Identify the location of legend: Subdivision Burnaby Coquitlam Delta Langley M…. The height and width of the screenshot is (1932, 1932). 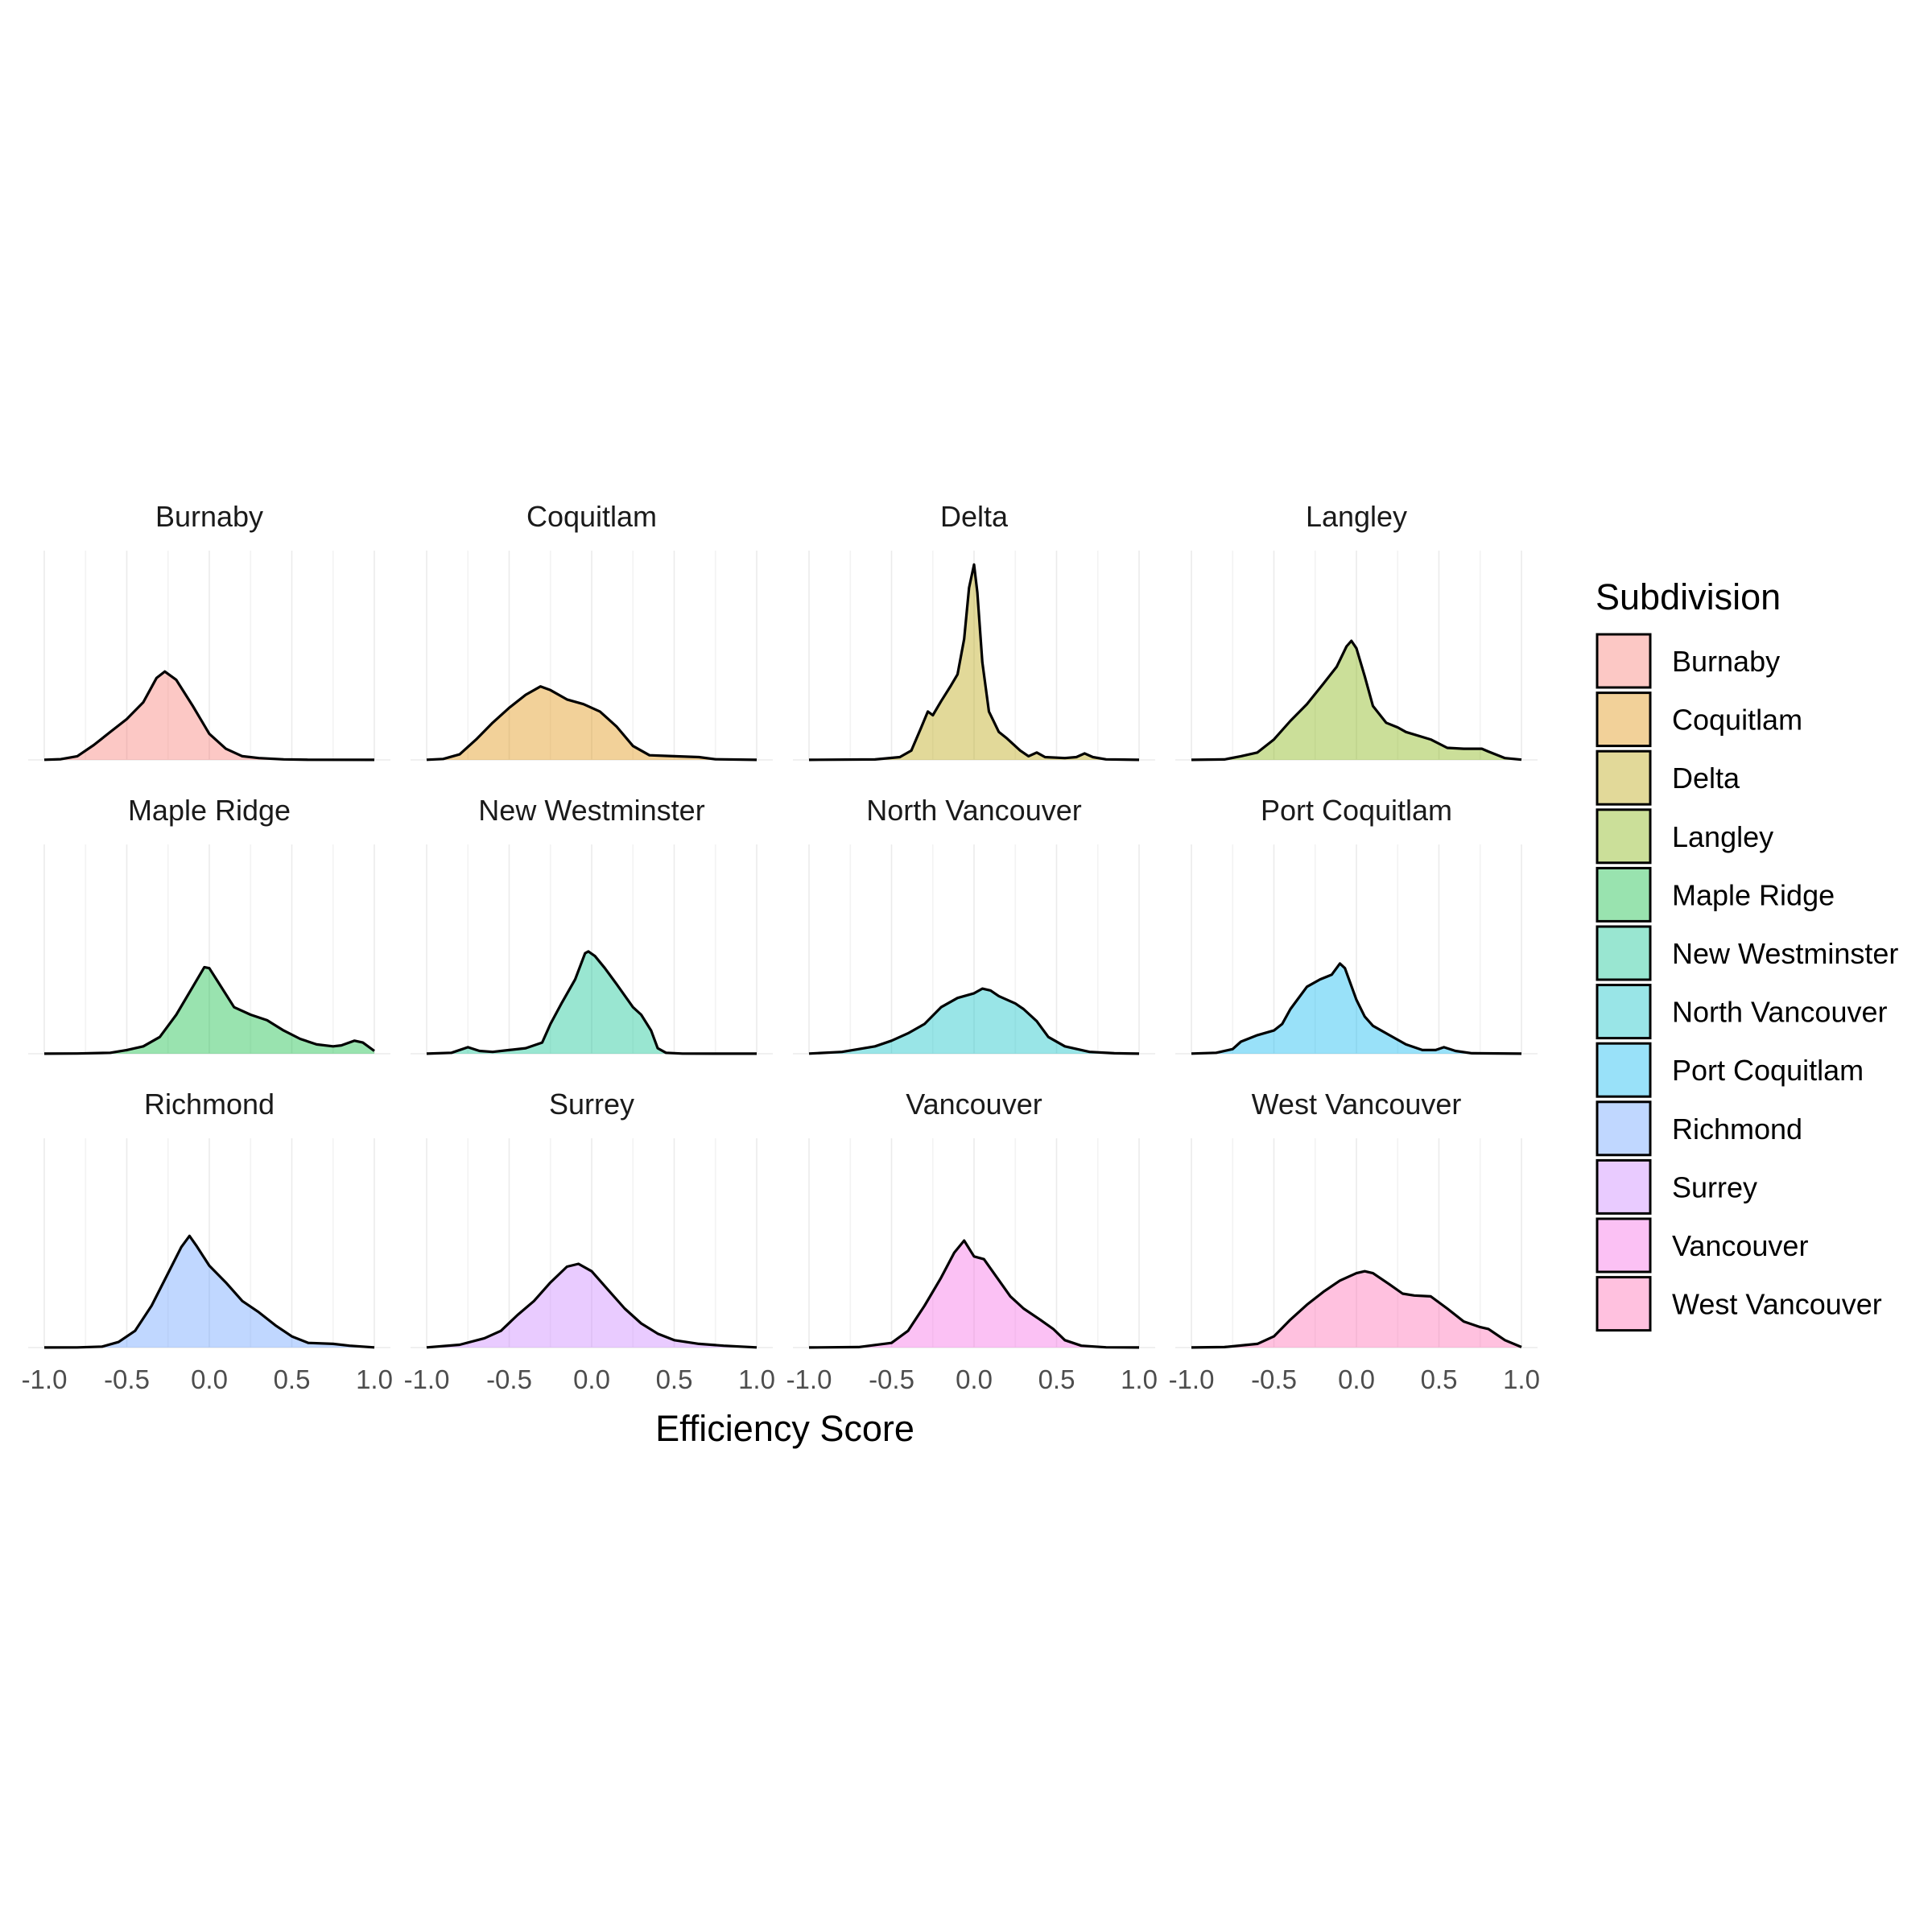
(1747, 954).